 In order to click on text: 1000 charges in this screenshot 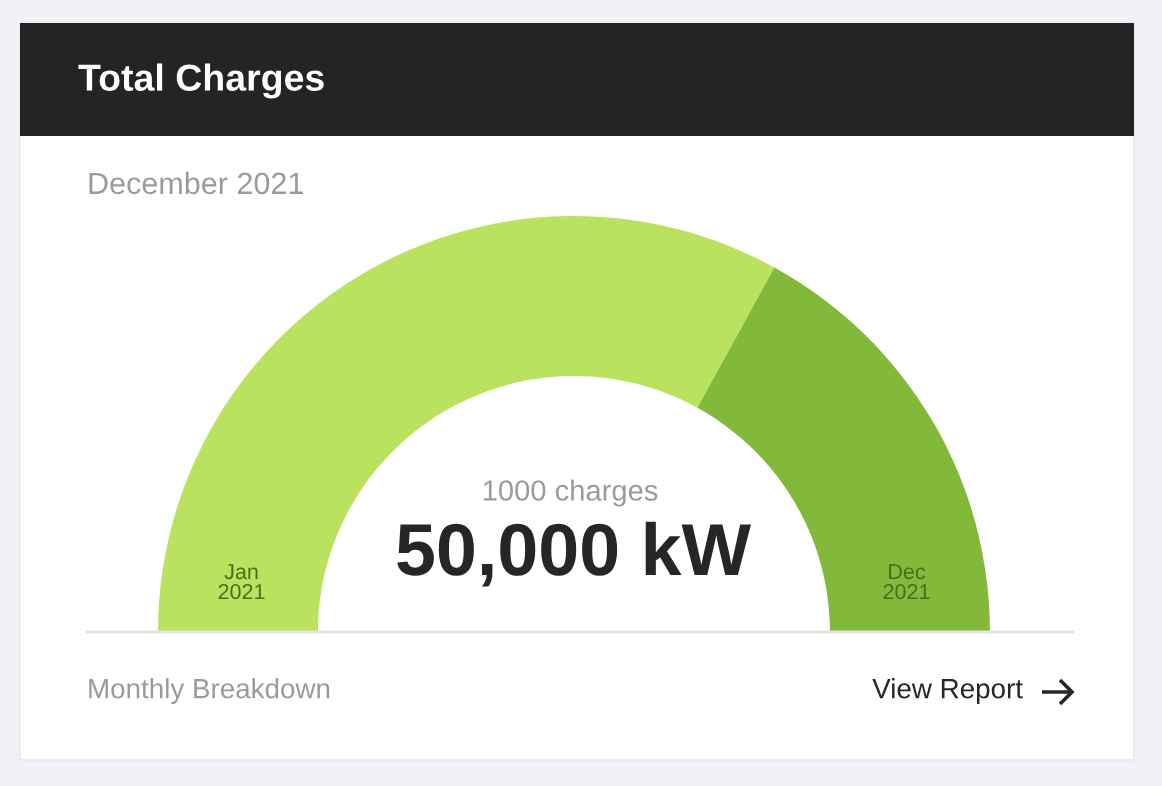, I will do `click(570, 493)`.